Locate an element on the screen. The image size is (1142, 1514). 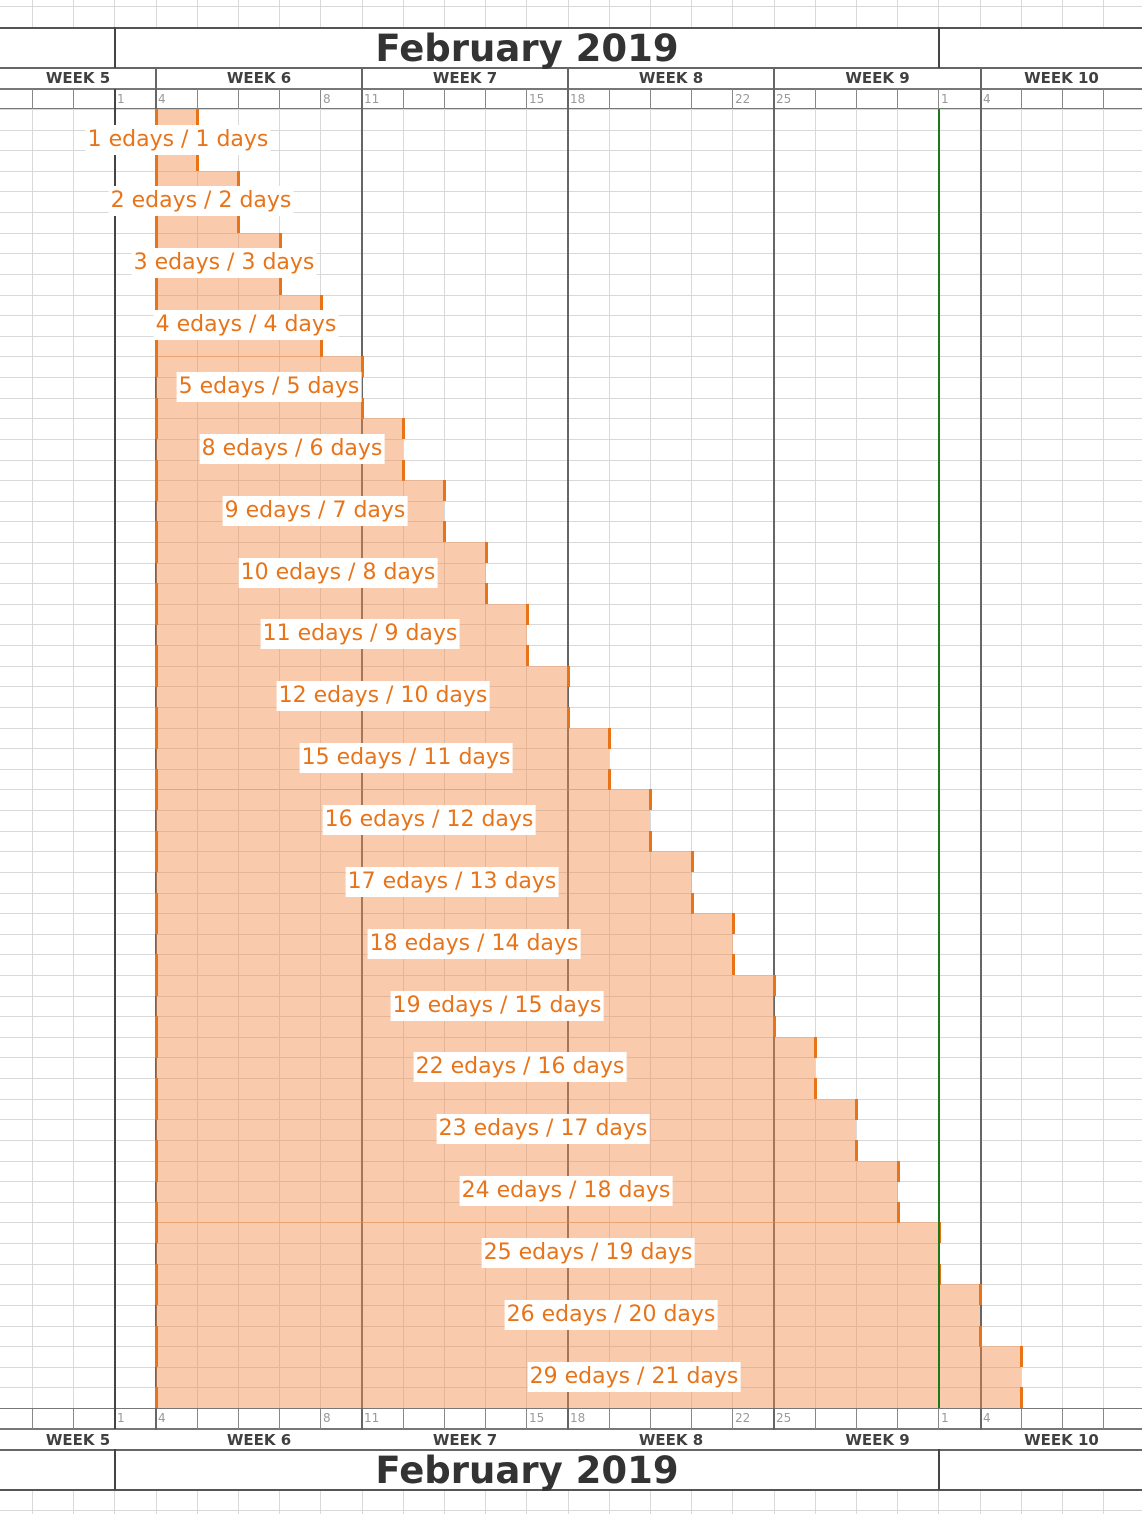
bar-label: 10 edays / 8 days is located at coordinates (338, 573).